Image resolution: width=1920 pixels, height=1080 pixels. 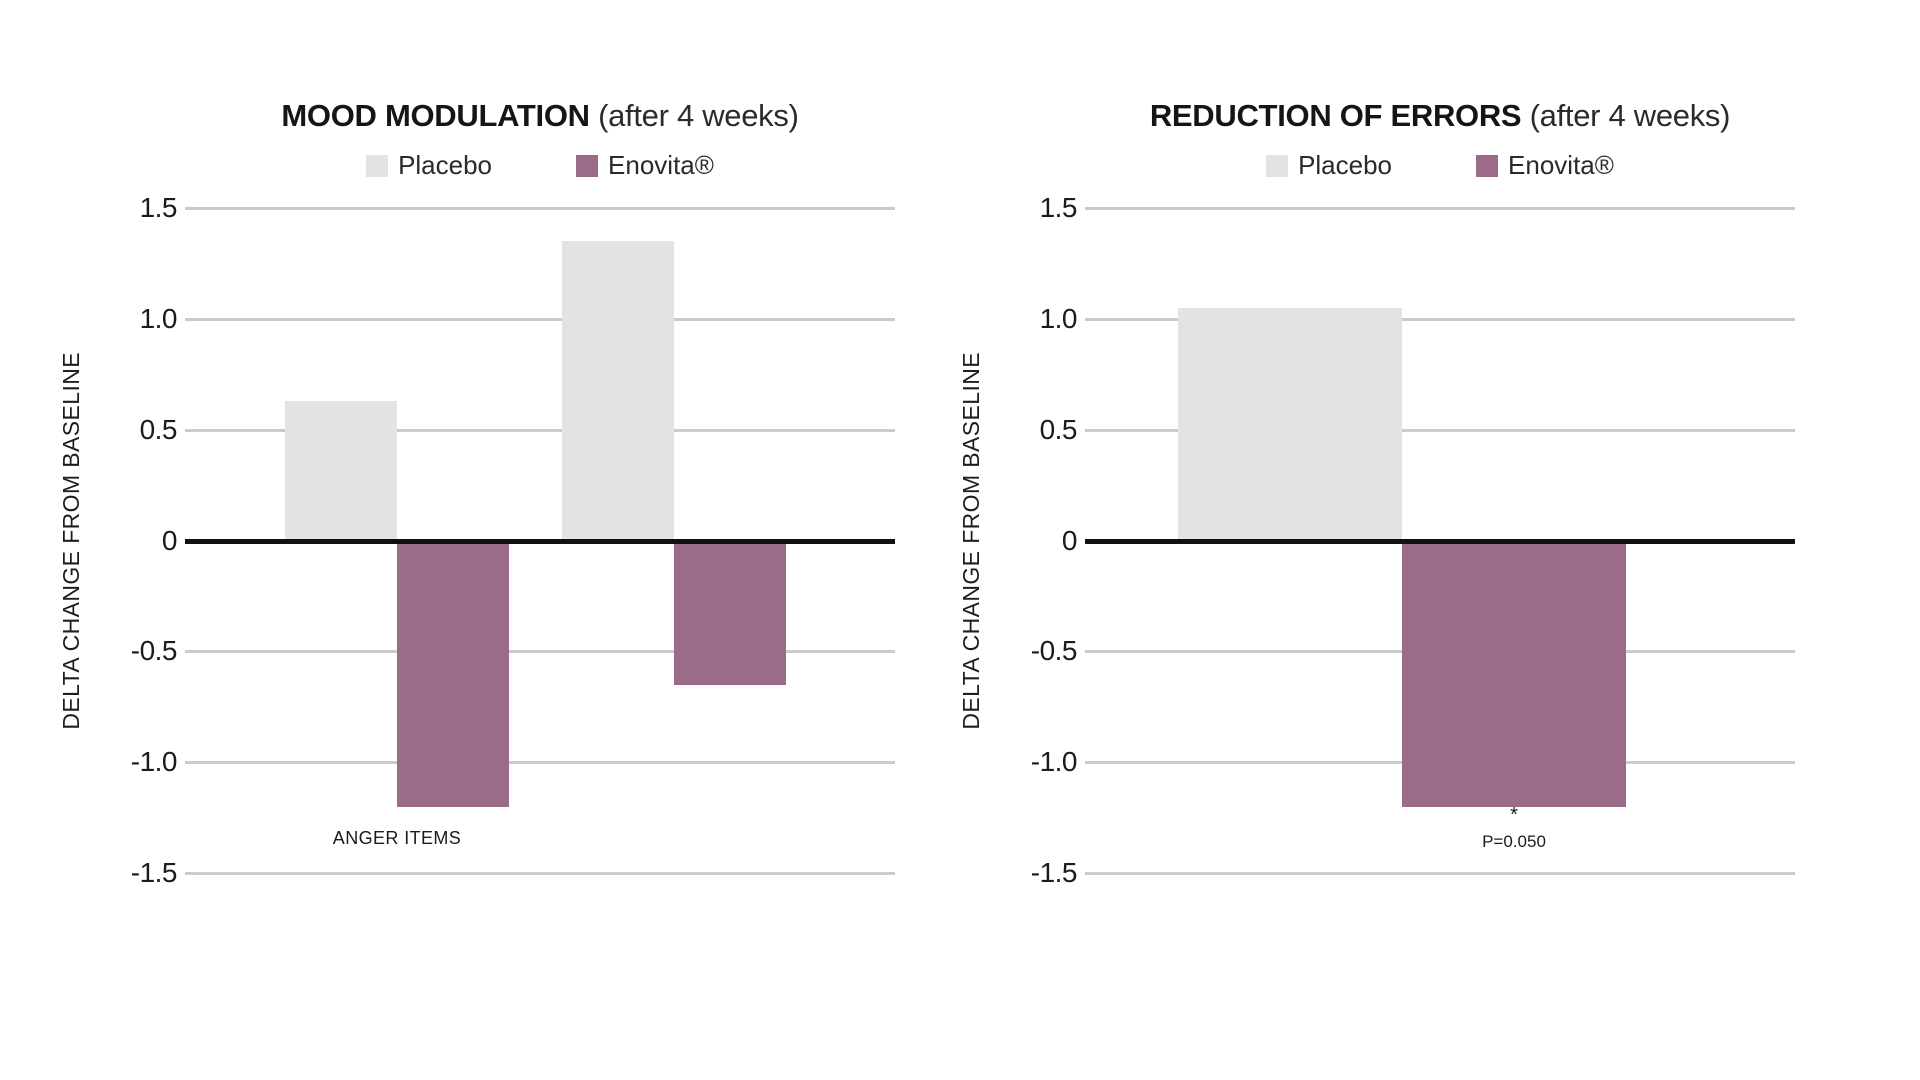 I want to click on significance-star: *, so click(x=1514, y=815).